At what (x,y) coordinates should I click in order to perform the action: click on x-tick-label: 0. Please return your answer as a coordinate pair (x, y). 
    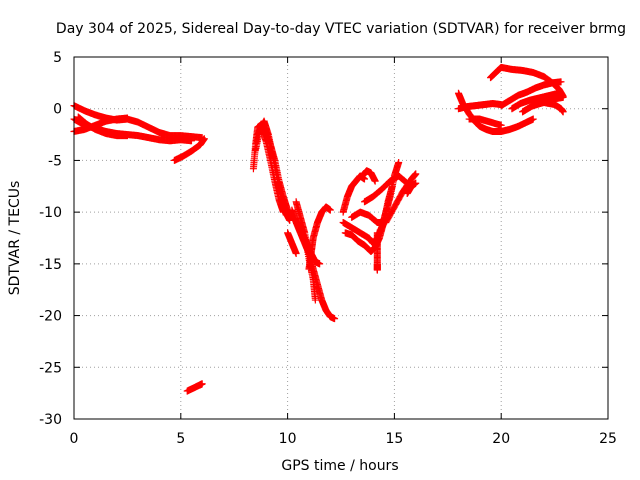
    Looking at the image, I should click on (74, 439).